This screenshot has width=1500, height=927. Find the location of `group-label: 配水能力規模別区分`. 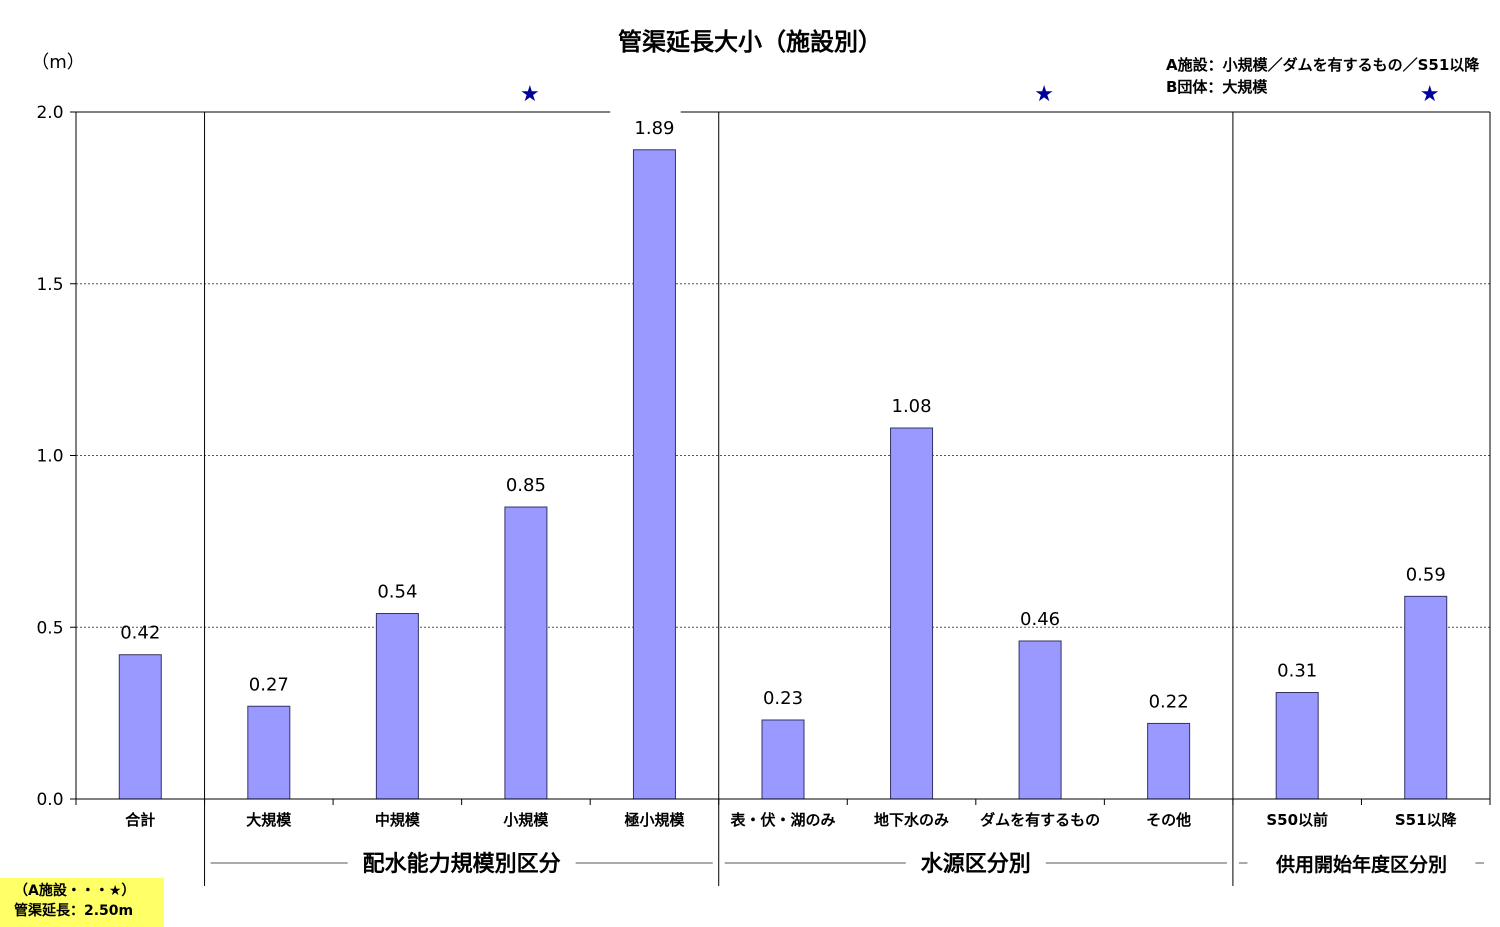

group-label: 配水能力規模別区分 is located at coordinates (462, 864).